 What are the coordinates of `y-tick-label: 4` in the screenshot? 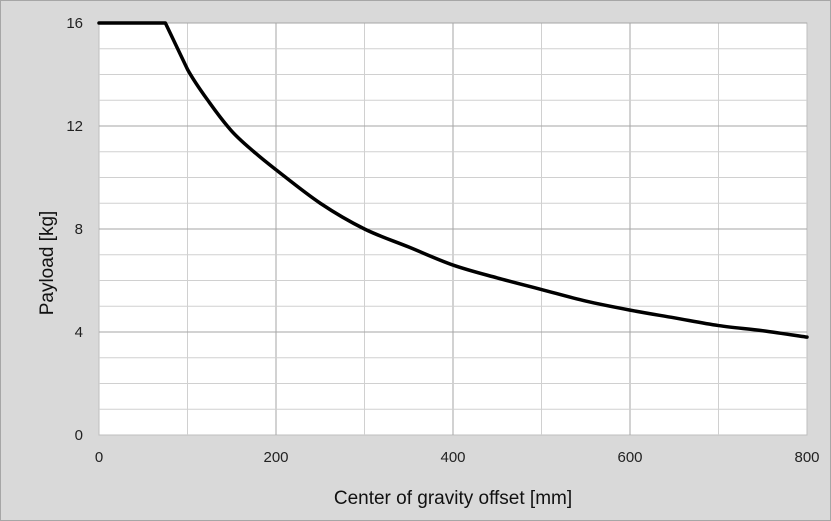 It's located at (79, 332).